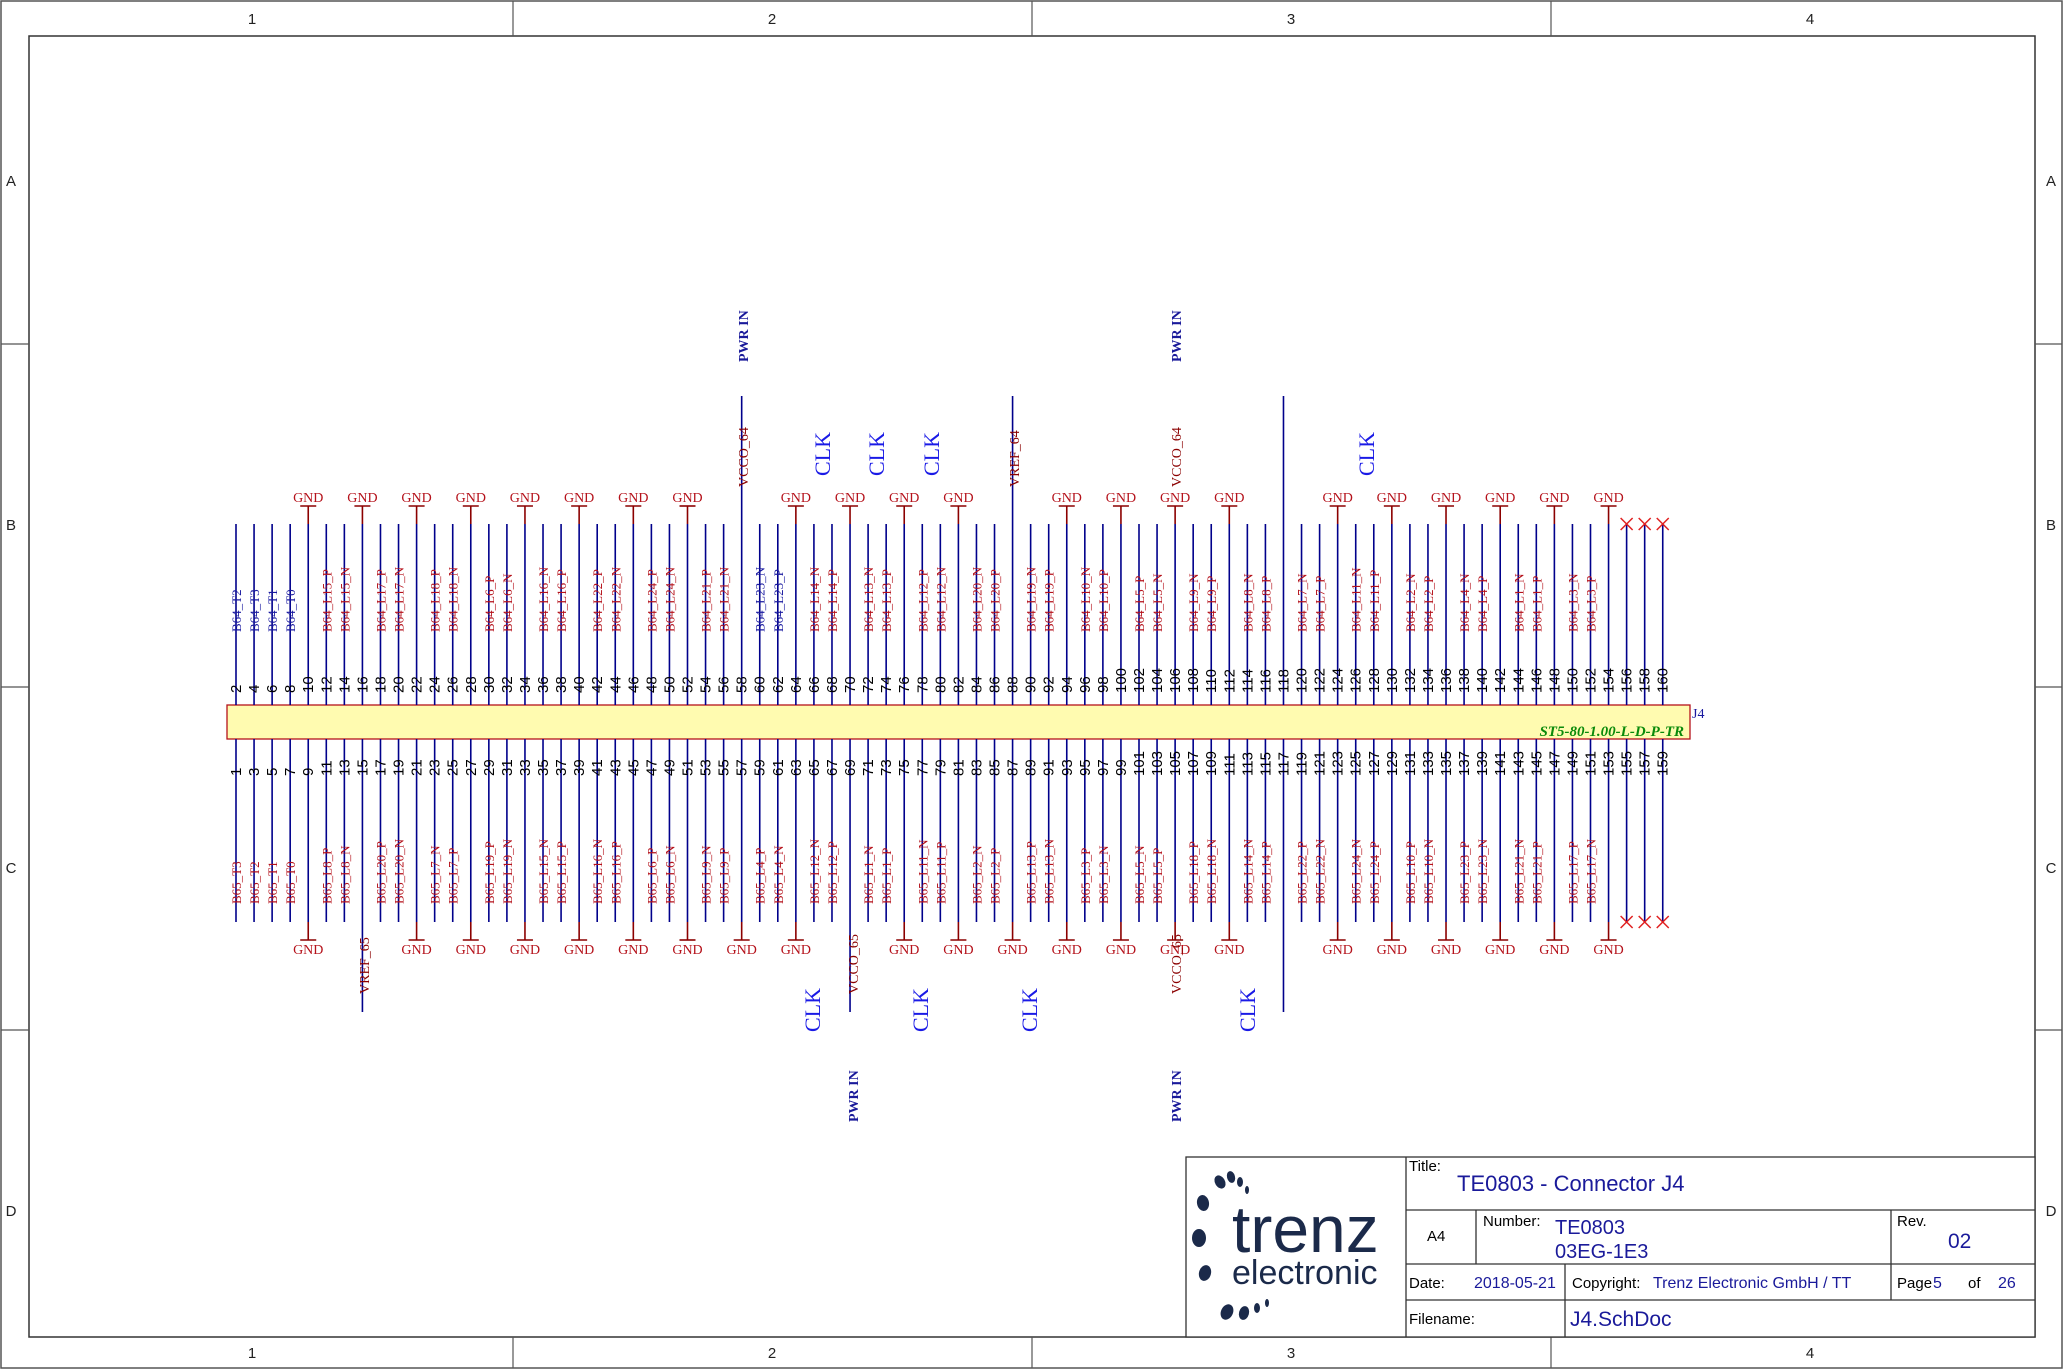 Image resolution: width=2063 pixels, height=1369 pixels. I want to click on top-pin-number: 60, so click(760, 684).